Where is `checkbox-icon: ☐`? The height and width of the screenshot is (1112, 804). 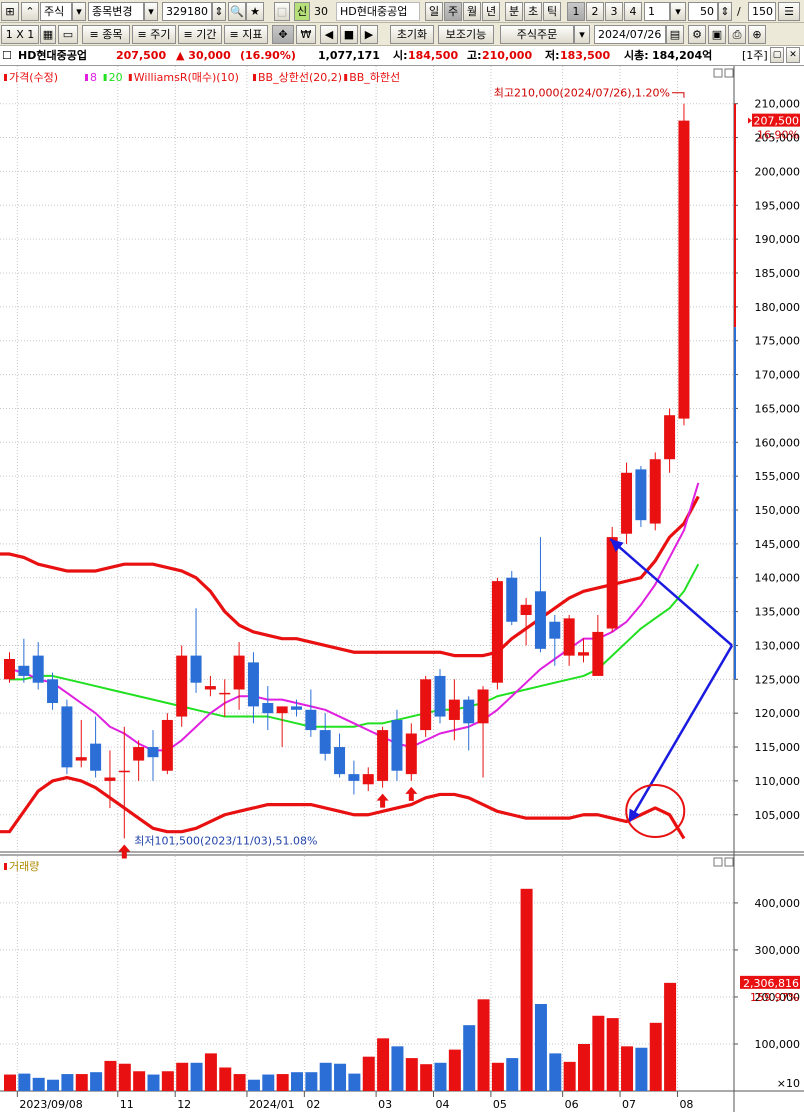
checkbox-icon: ☐ is located at coordinates (7, 55).